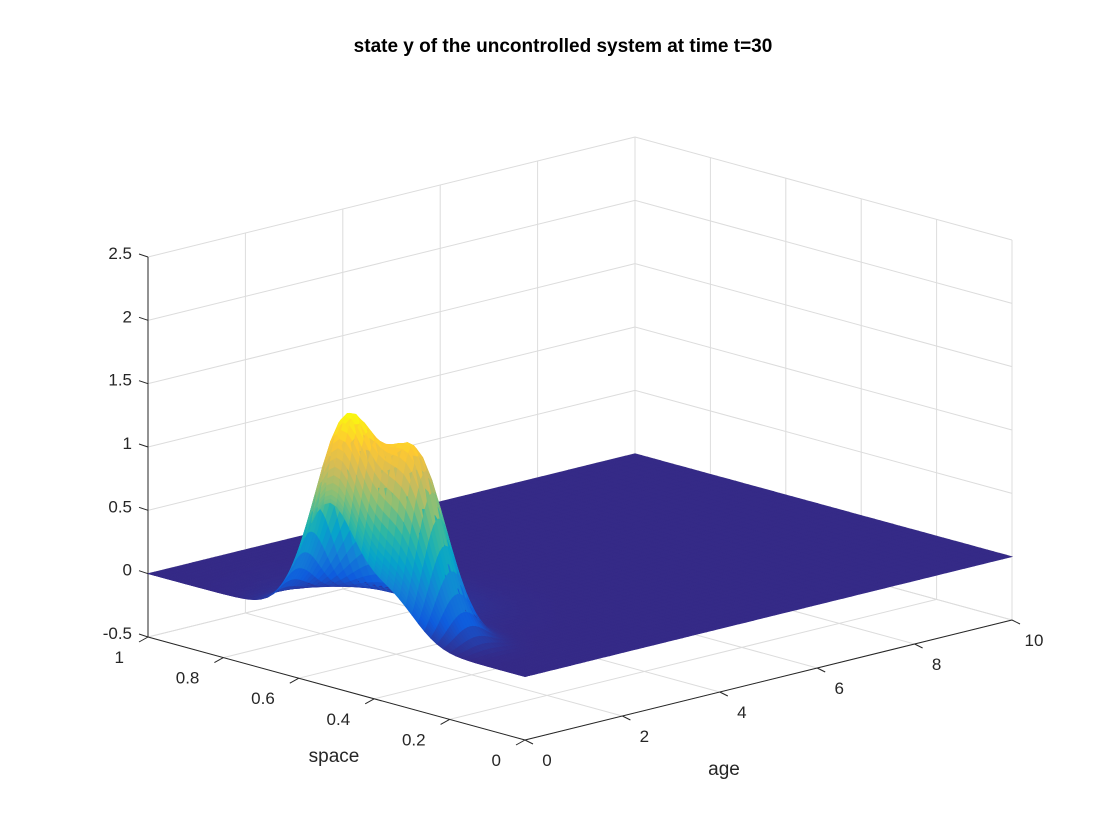 This screenshot has width=1120, height=840. I want to click on y-axis-line, so click(336, 688).